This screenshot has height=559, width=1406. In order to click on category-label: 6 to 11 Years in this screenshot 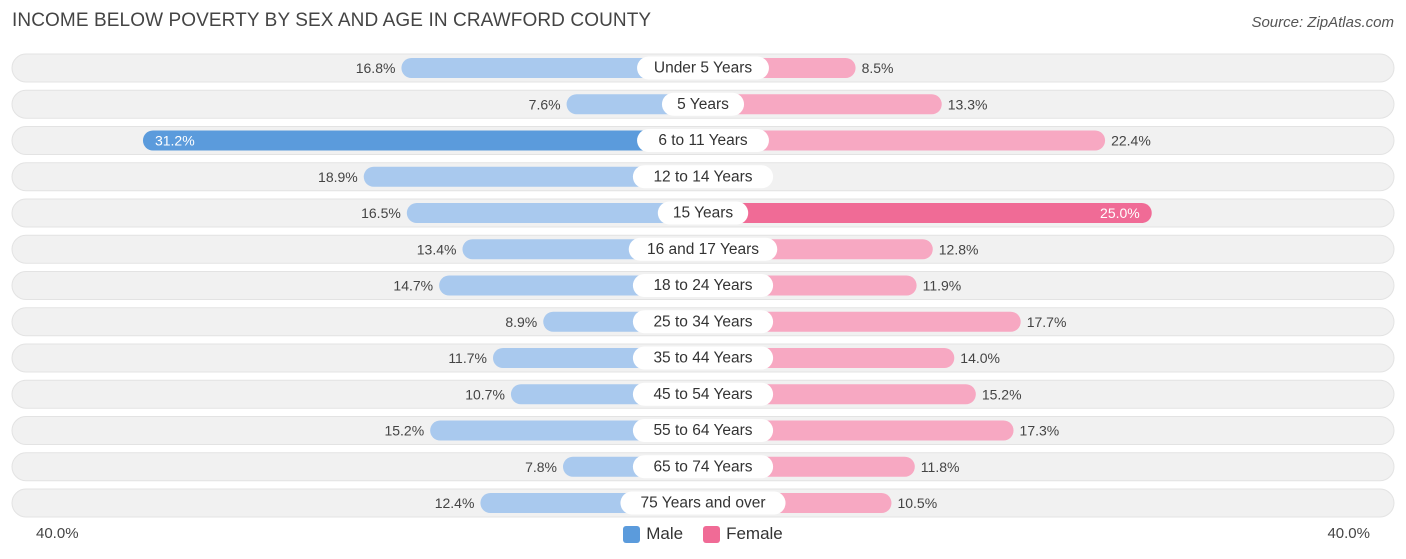, I will do `click(703, 140)`.